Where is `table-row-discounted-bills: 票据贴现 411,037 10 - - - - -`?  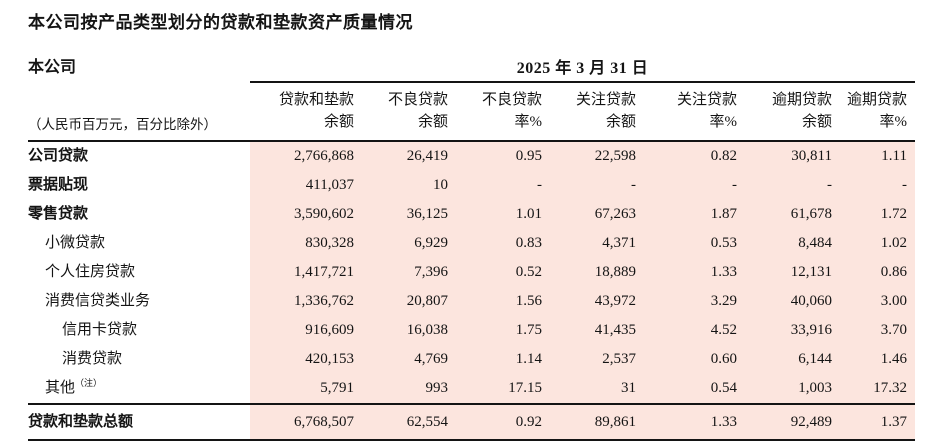
table-row-discounted-bills: 票据贴现 411,037 10 - - - - - is located at coordinates (471, 185).